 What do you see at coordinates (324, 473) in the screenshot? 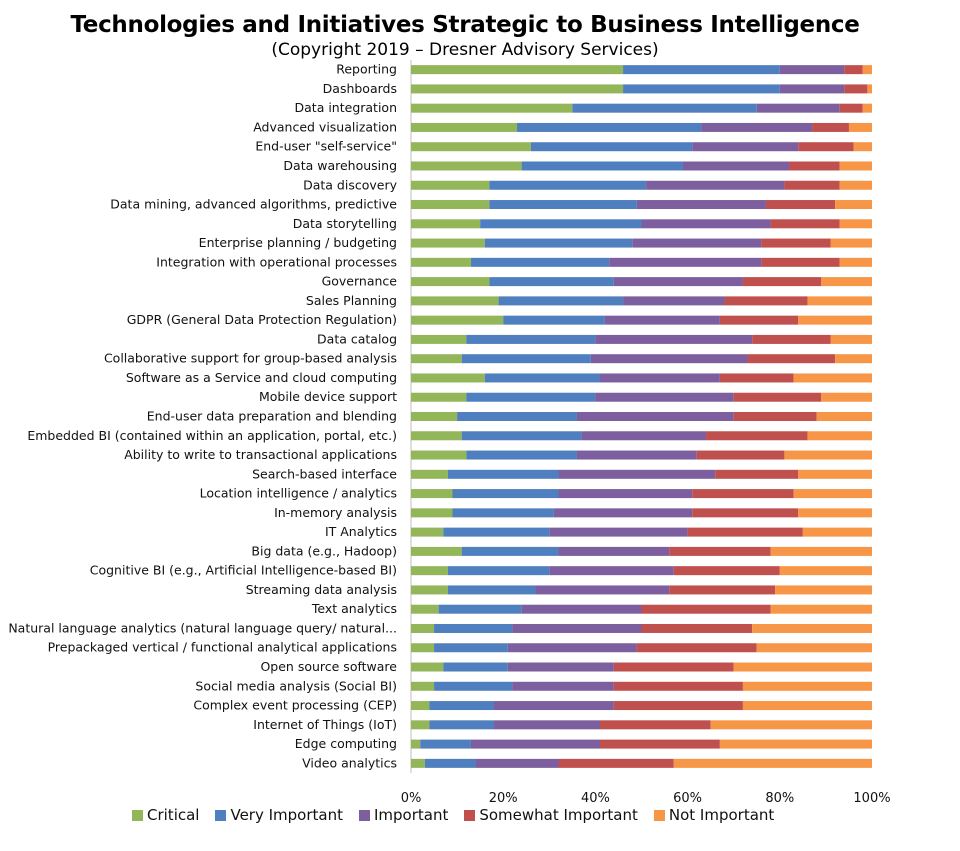
I see `category-label: Search-based interface` at bounding box center [324, 473].